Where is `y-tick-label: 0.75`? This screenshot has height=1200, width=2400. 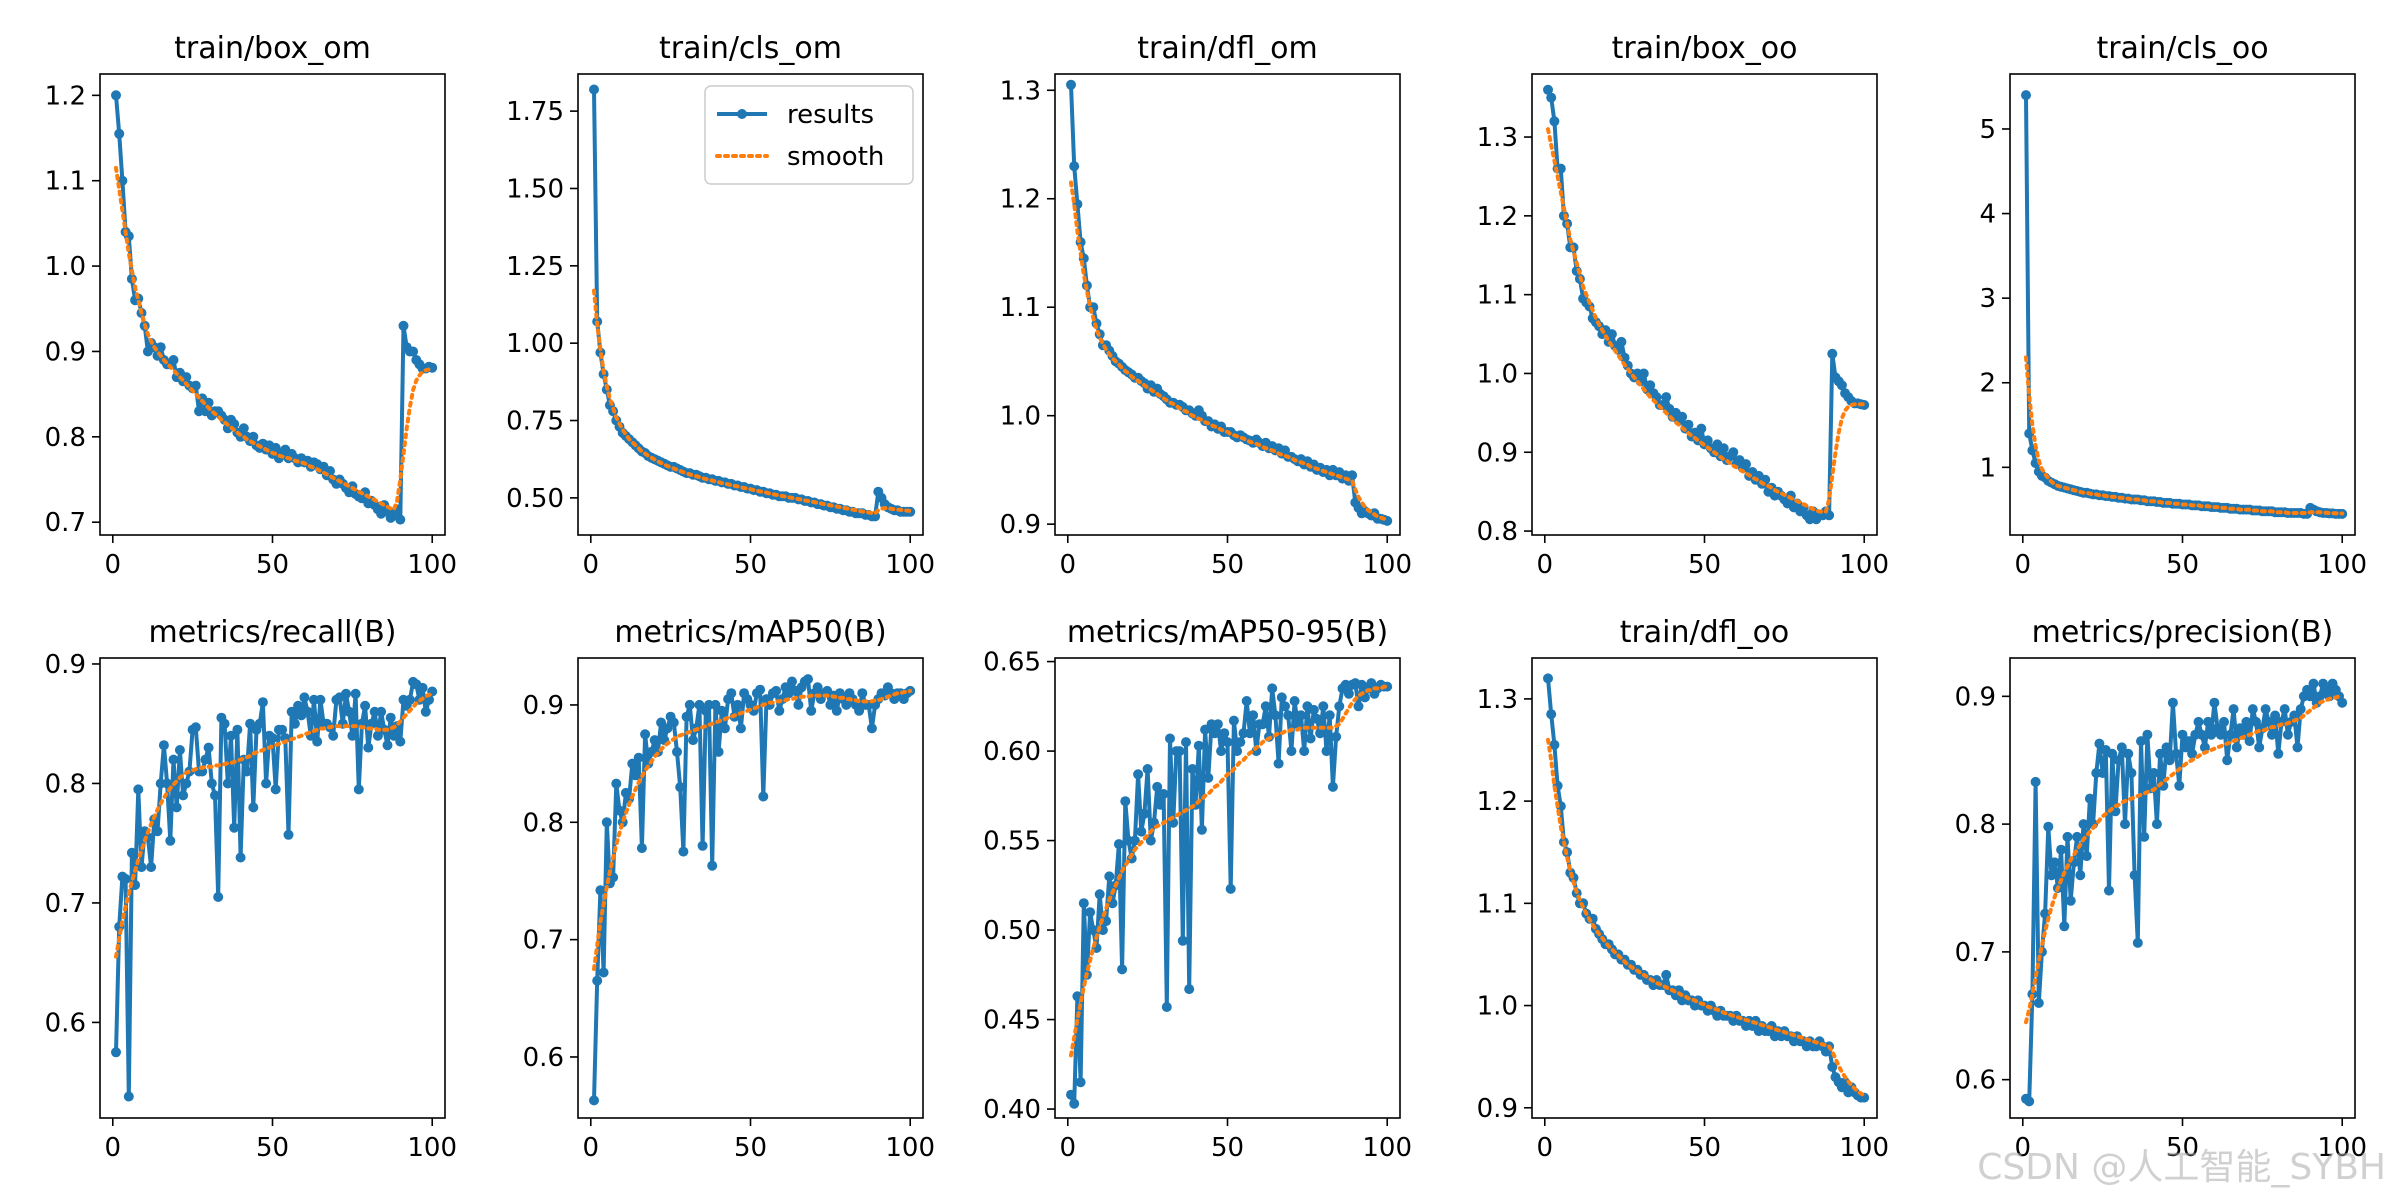
y-tick-label: 0.75 is located at coordinates (535, 422).